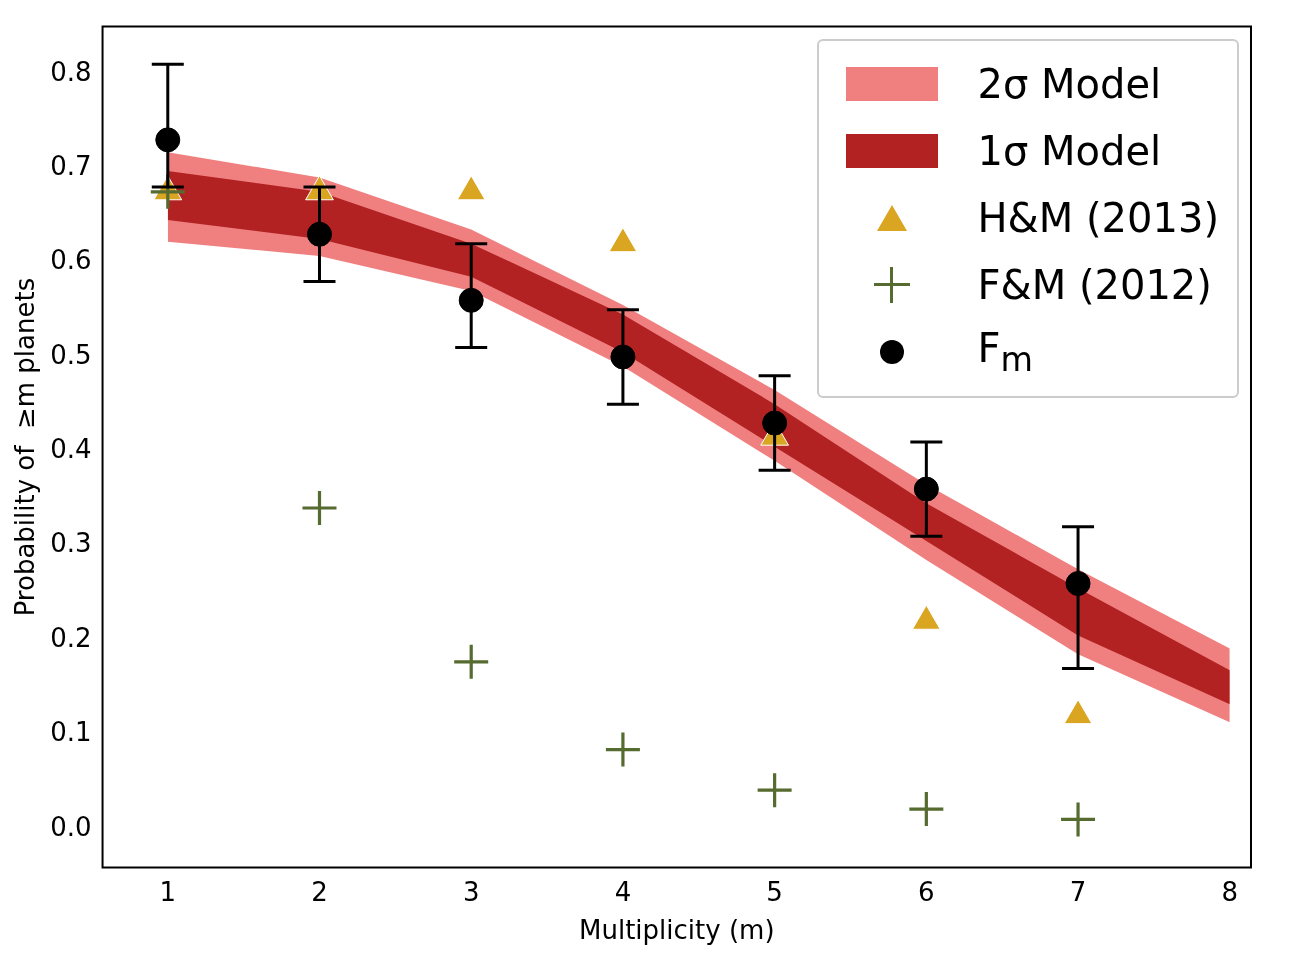 This screenshot has width=1295, height=960. I want to click on y-tick-label: 0.5, so click(71, 354).